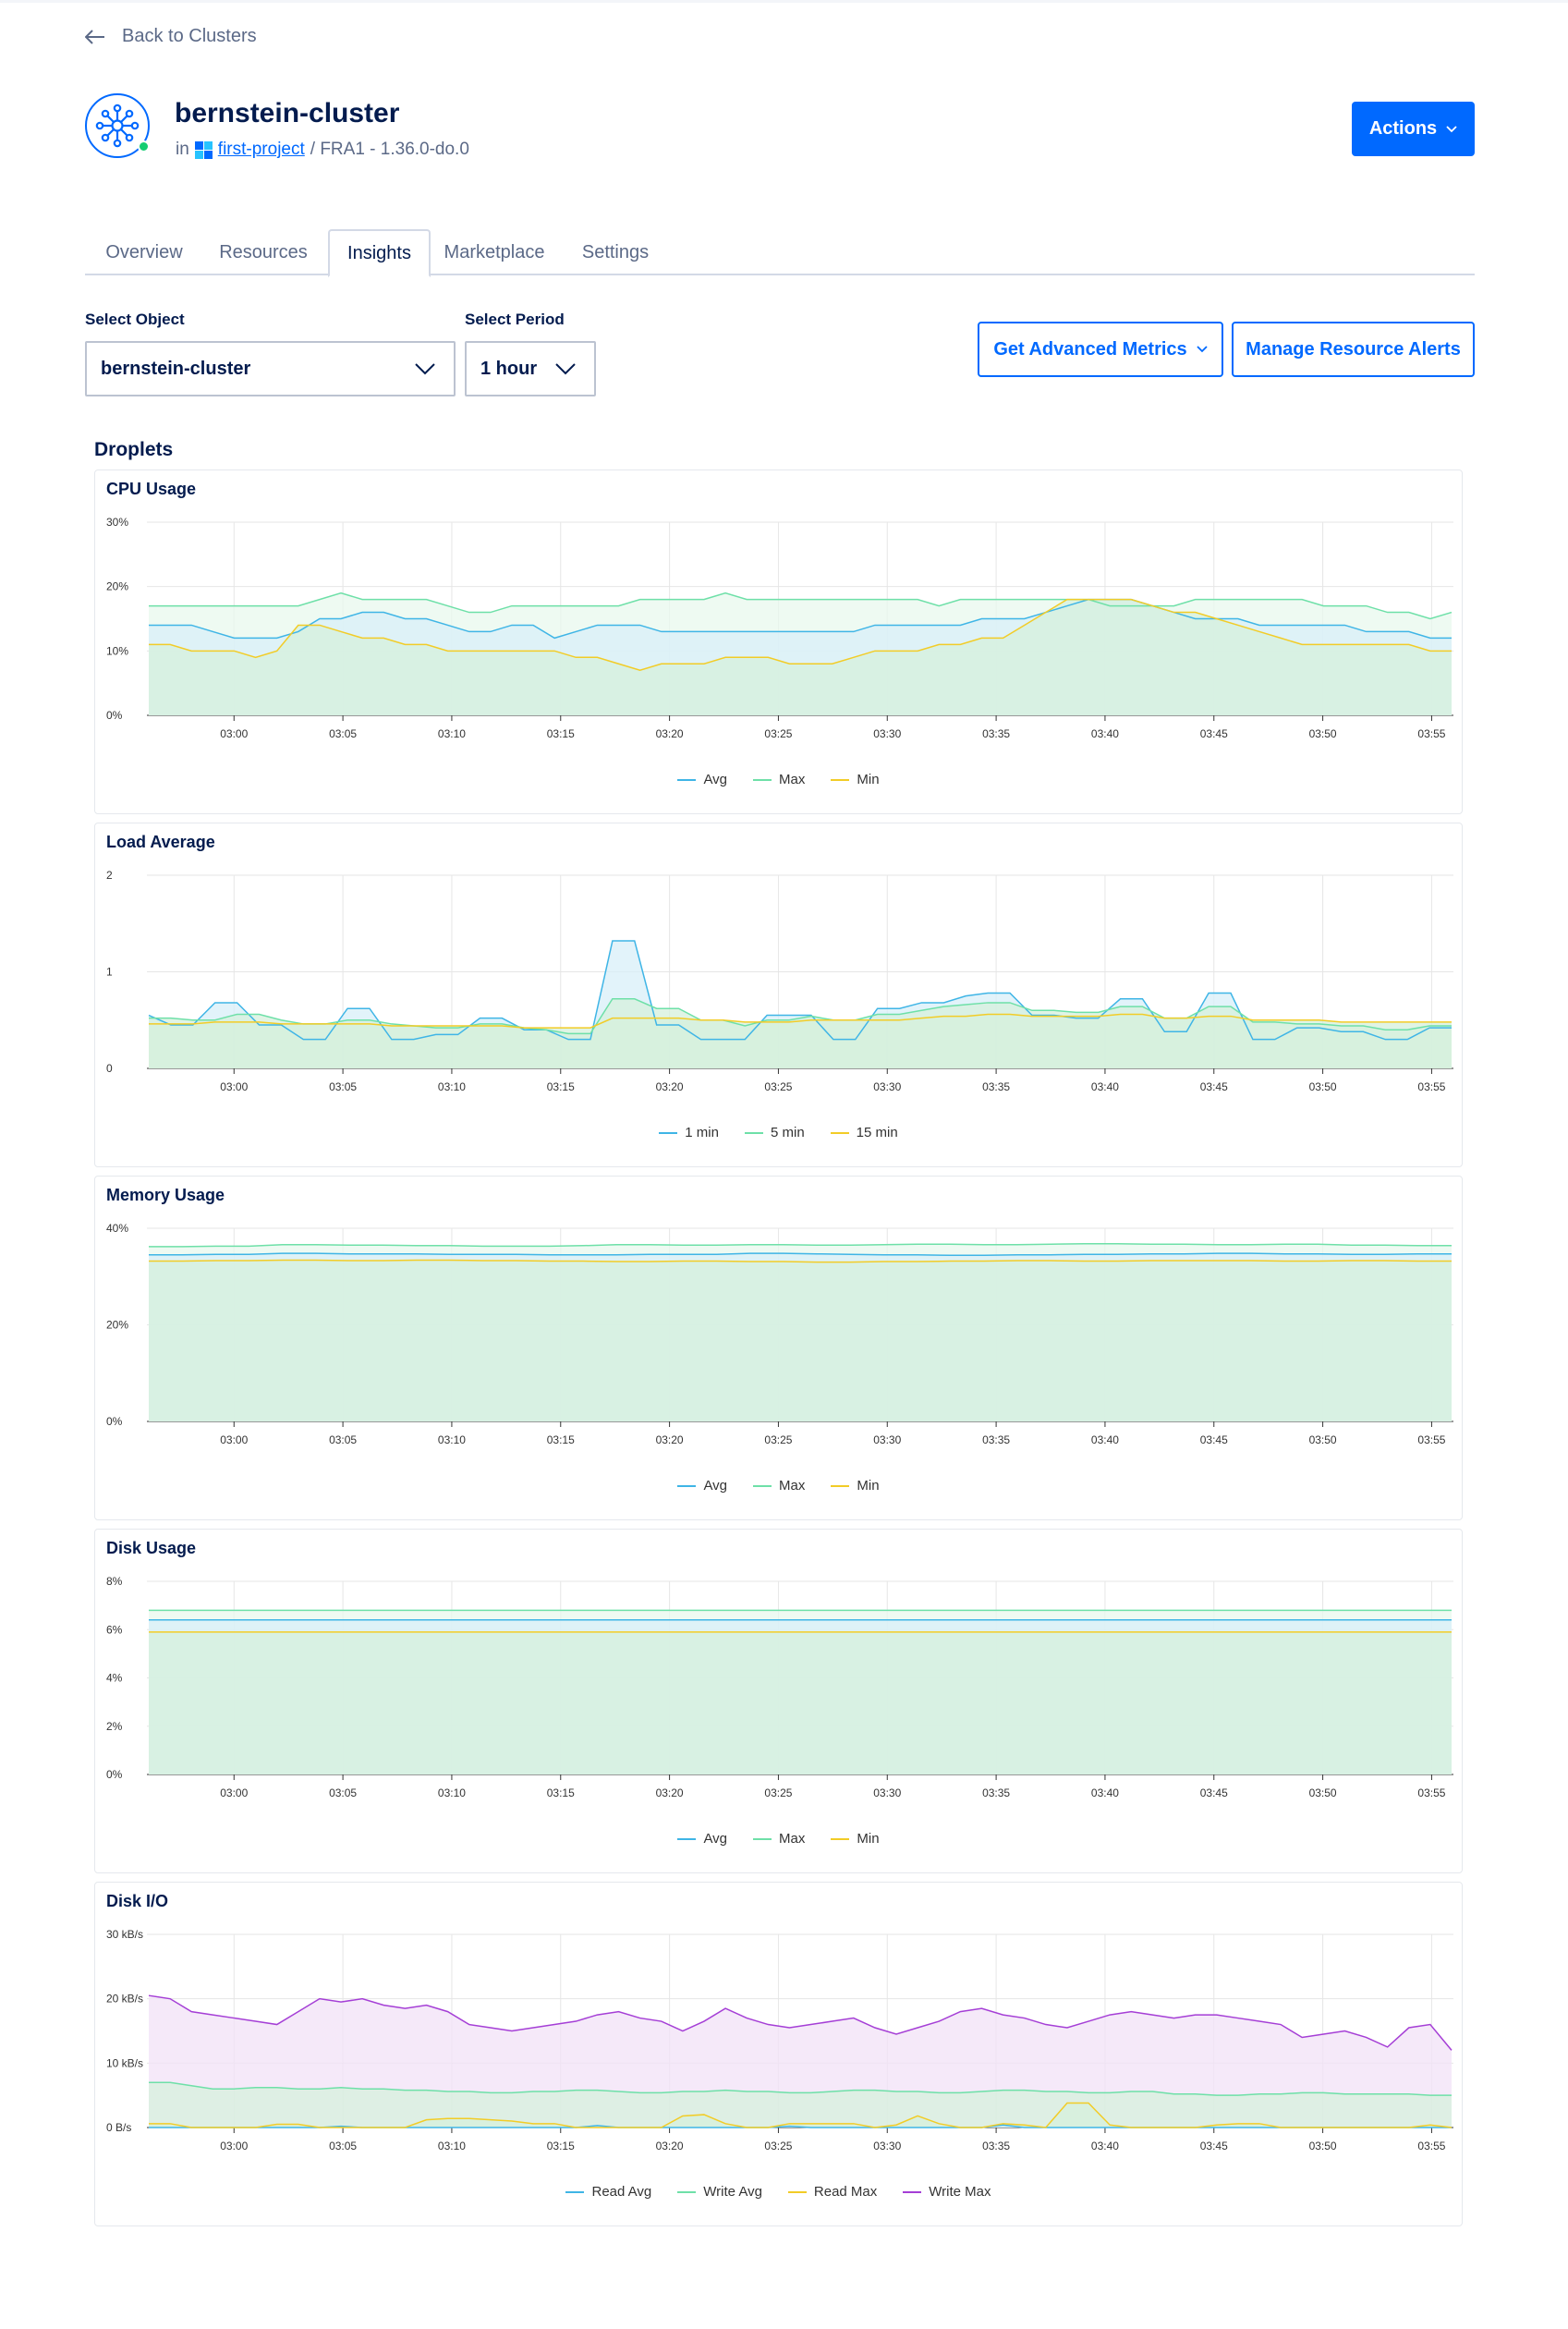 The width and height of the screenshot is (1568, 2329). Describe the element at coordinates (135, 319) in the screenshot. I see `select-object-label: Select Object` at that location.